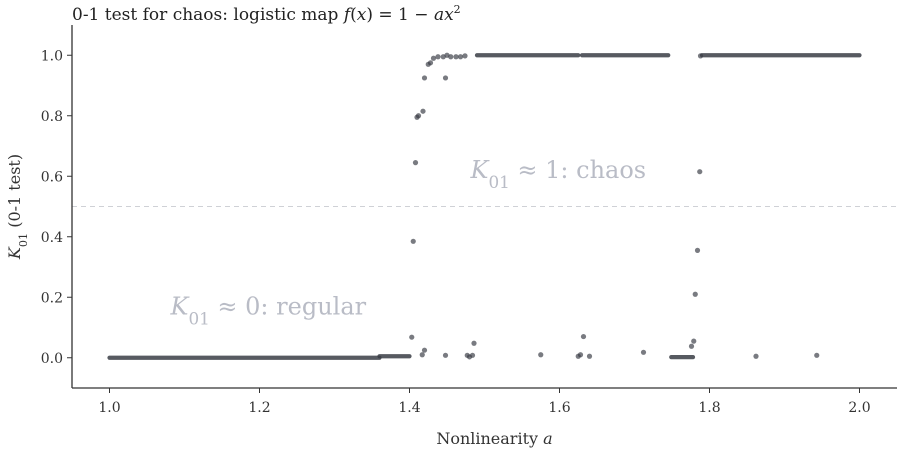 The width and height of the screenshot is (900, 451). Describe the element at coordinates (52, 238) in the screenshot. I see `y-tick-label-2: 0.4` at that location.